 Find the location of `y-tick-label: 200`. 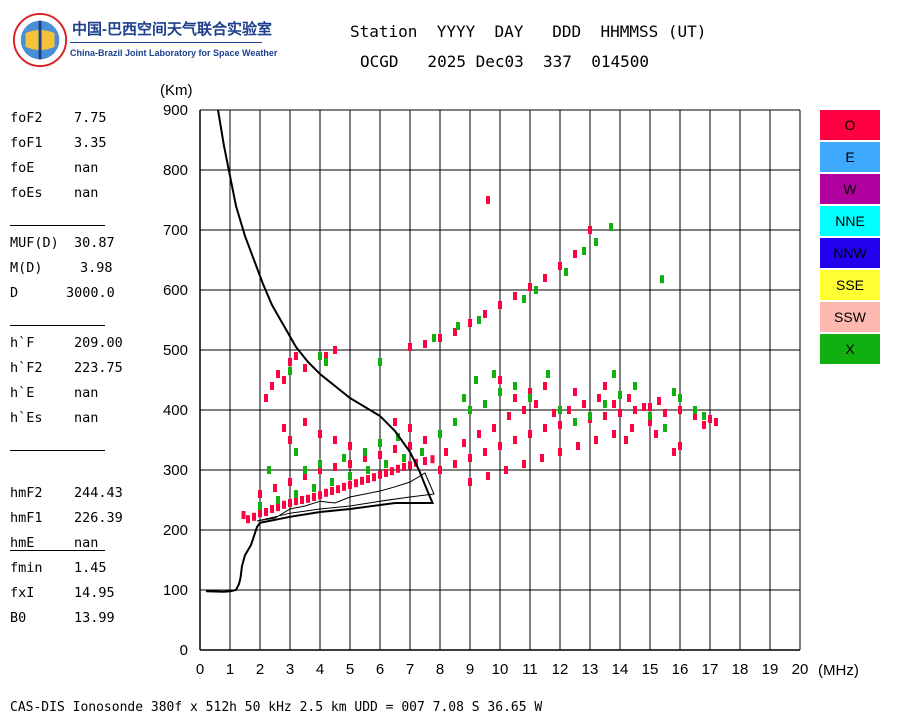

y-tick-label: 200 is located at coordinates (175, 530).